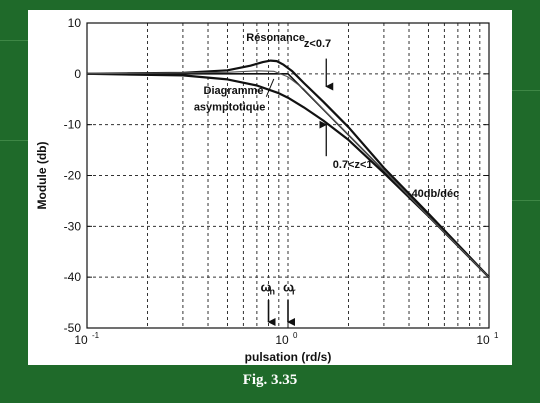 Image resolution: width=540 pixels, height=403 pixels. I want to click on x-tick-exponent: 1, so click(496, 335).